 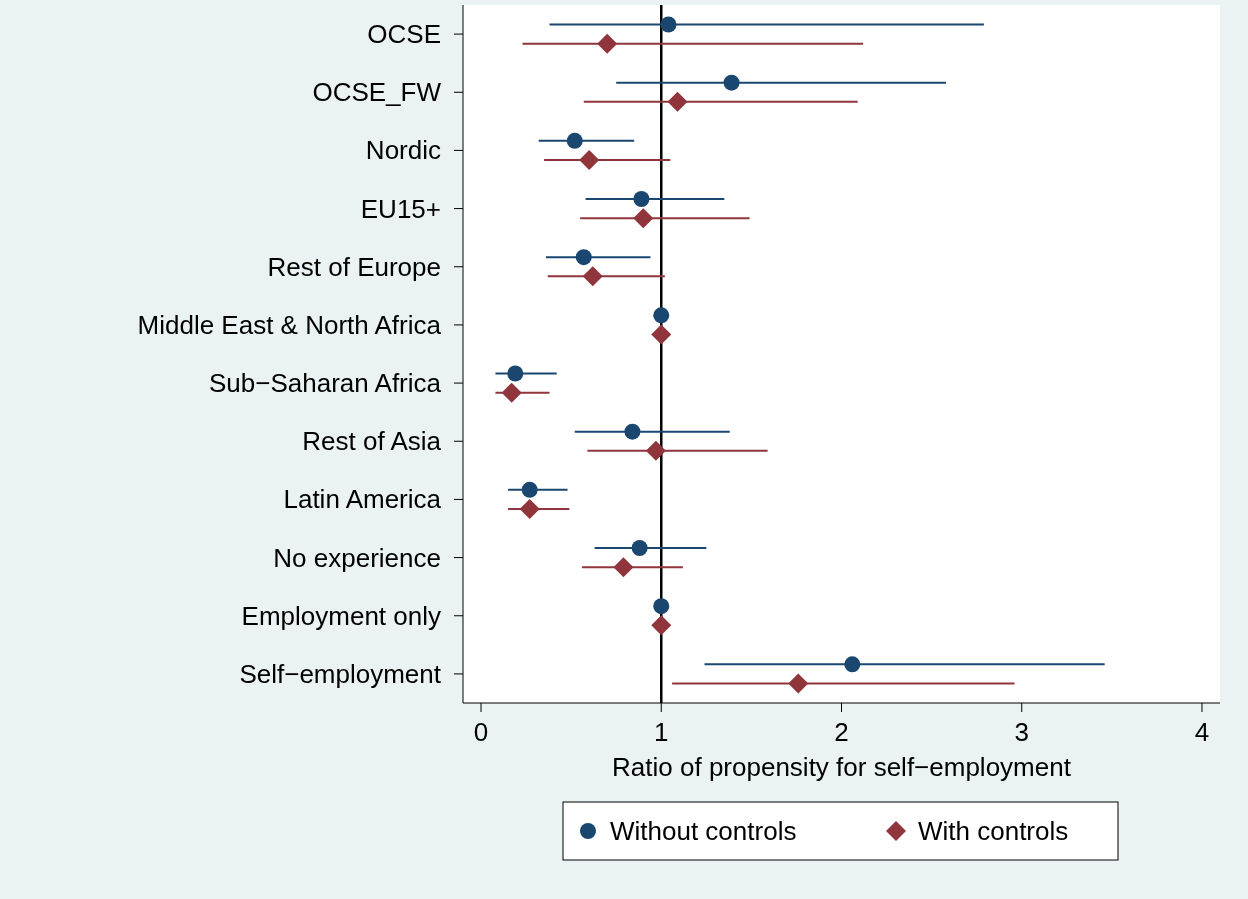 What do you see at coordinates (362, 499) in the screenshot?
I see `y-tick-label: Latin America` at bounding box center [362, 499].